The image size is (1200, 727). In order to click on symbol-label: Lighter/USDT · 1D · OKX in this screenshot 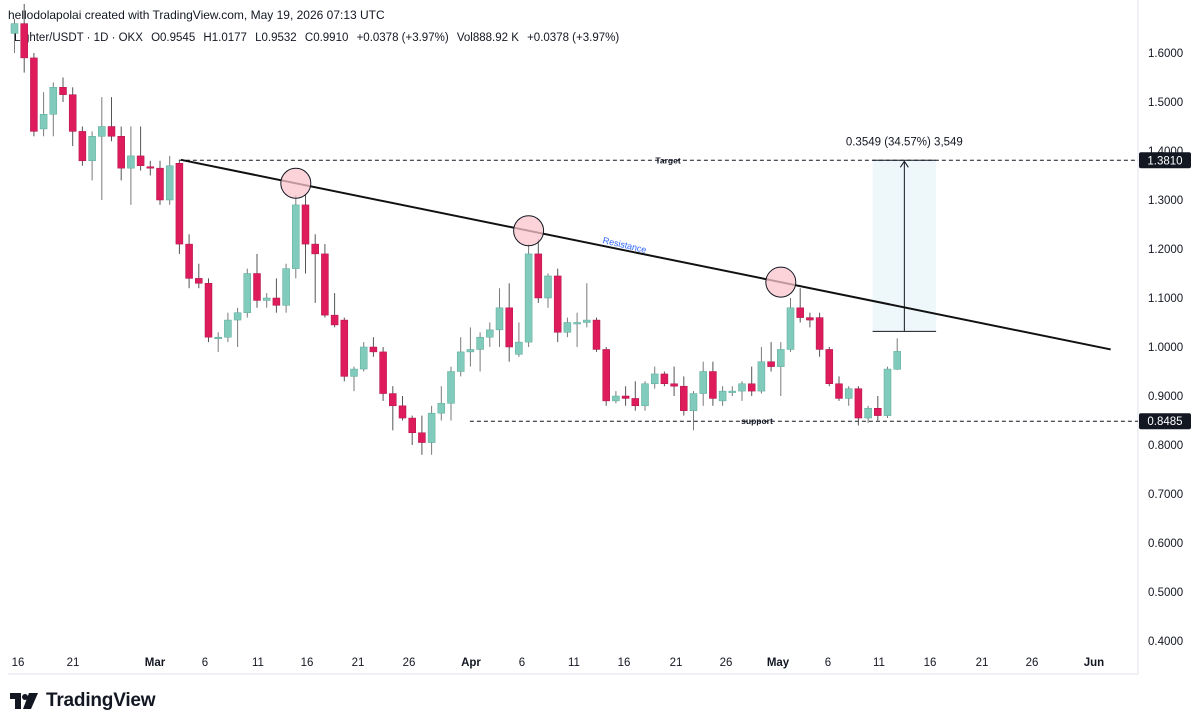, I will do `click(78, 38)`.